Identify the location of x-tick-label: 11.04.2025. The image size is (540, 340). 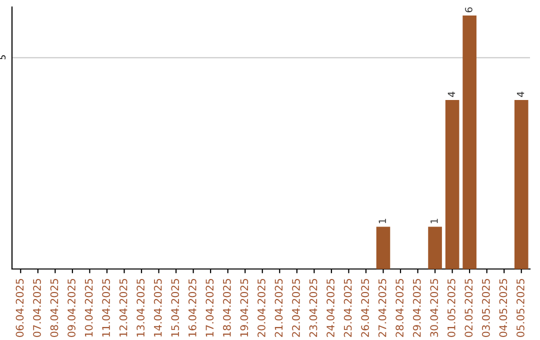
(106, 307).